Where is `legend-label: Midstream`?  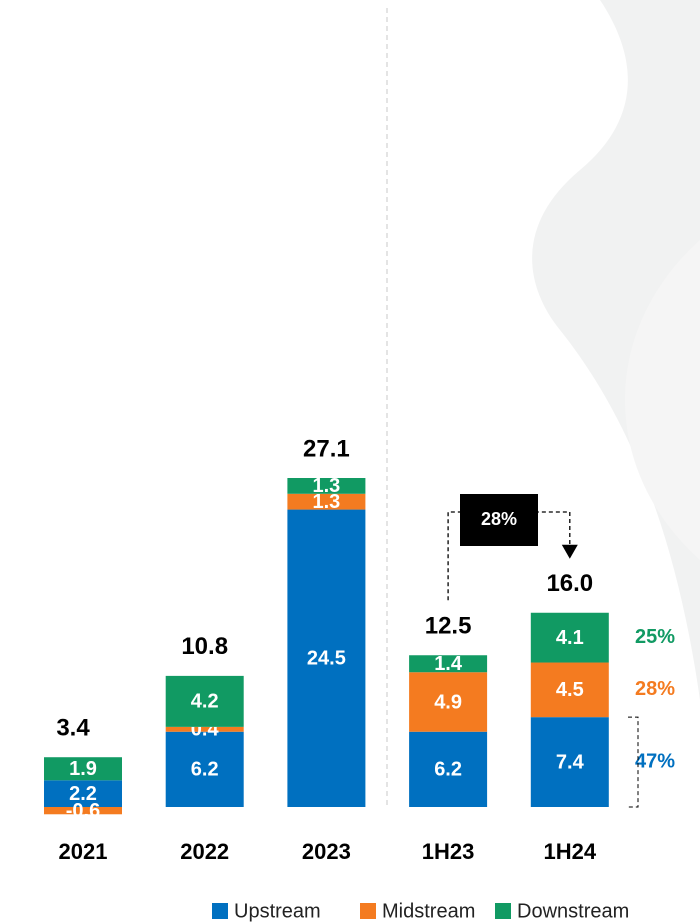
legend-label: Midstream is located at coordinates (428, 911).